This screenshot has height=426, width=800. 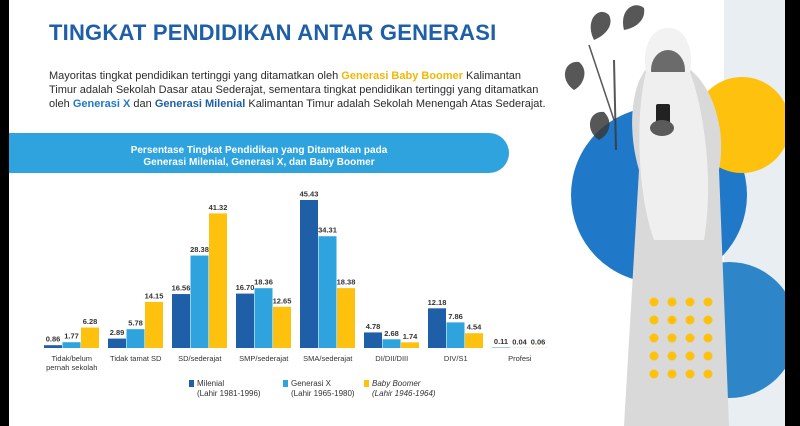 What do you see at coordinates (229, 393) in the screenshot?
I see `legend-sublabel: (Lahir 1981-1996)` at bounding box center [229, 393].